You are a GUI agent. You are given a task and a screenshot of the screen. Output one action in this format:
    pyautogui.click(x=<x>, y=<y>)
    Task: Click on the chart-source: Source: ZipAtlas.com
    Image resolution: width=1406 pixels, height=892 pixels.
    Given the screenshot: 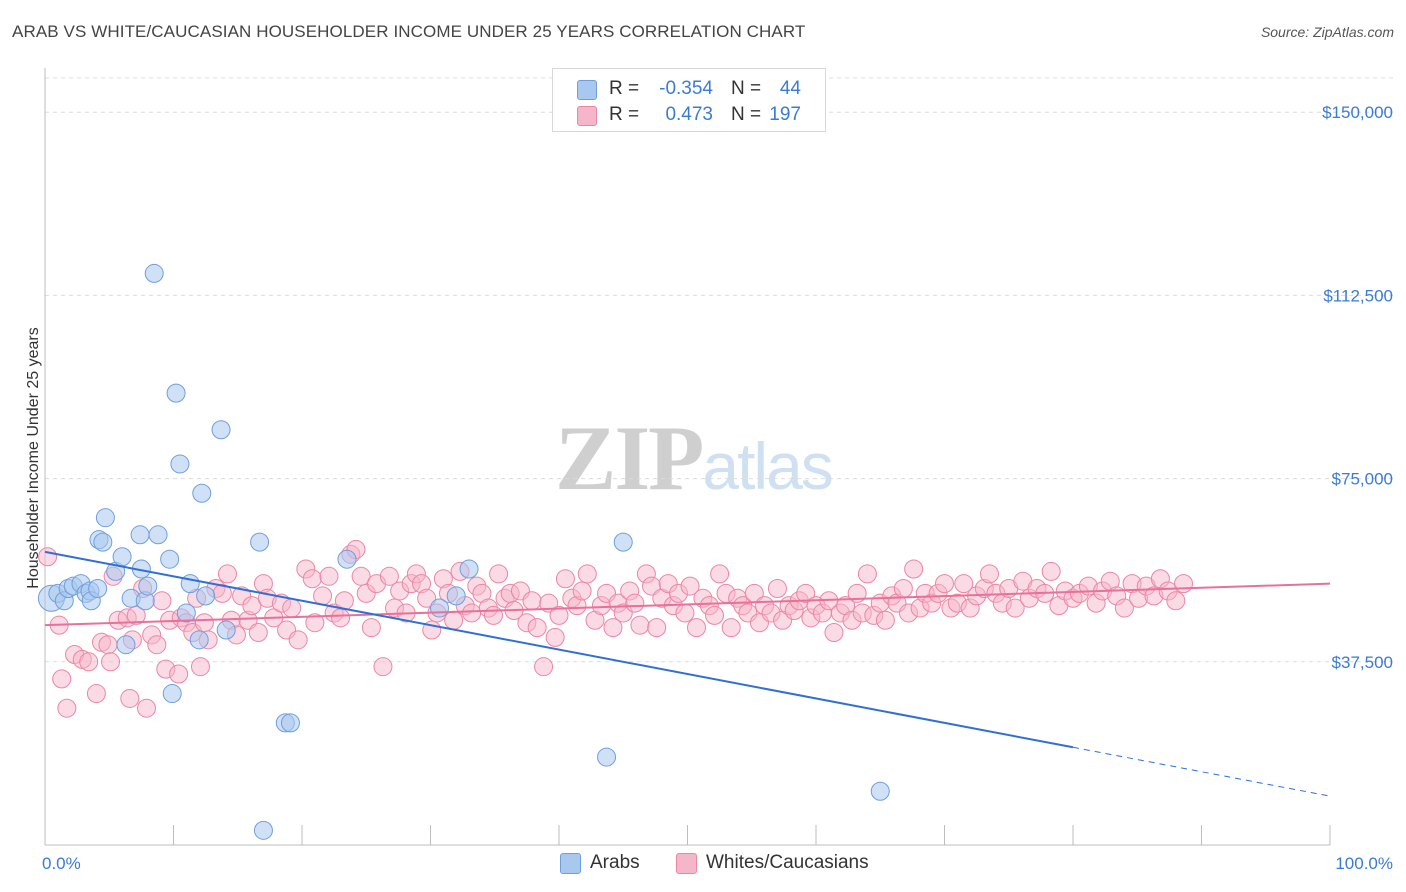 What is the action you would take?
    pyautogui.click(x=1327, y=32)
    